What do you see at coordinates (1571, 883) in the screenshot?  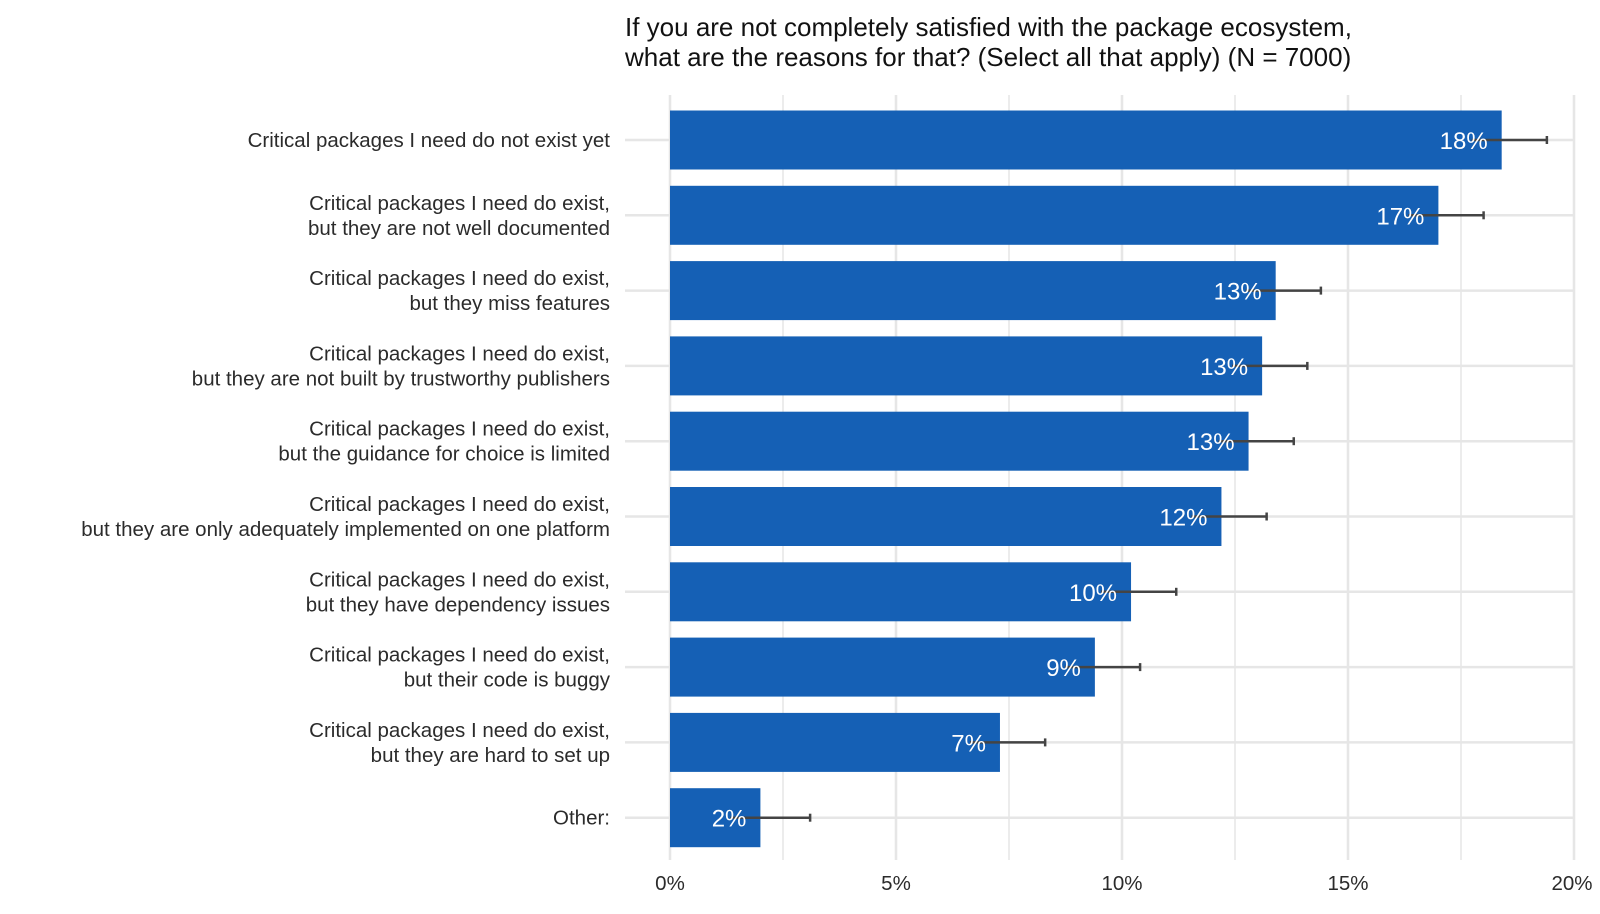 I see `x-tick-label: 20%` at bounding box center [1571, 883].